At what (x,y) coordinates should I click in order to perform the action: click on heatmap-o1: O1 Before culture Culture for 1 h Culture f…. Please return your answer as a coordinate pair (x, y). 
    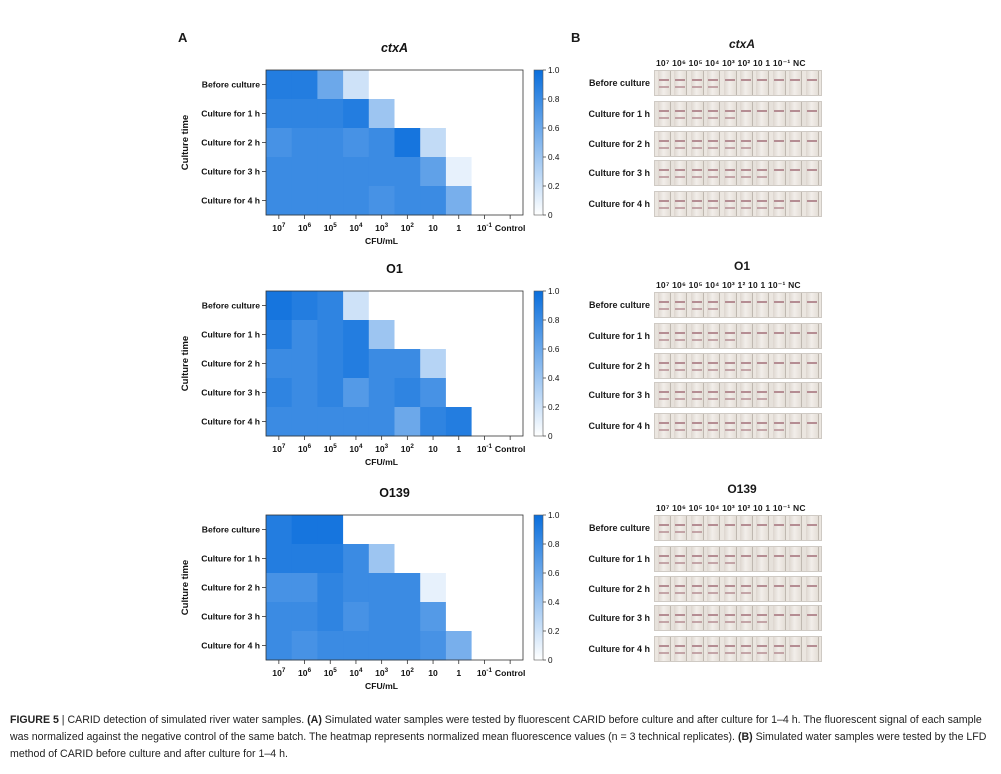
    Looking at the image, I should click on (370, 364).